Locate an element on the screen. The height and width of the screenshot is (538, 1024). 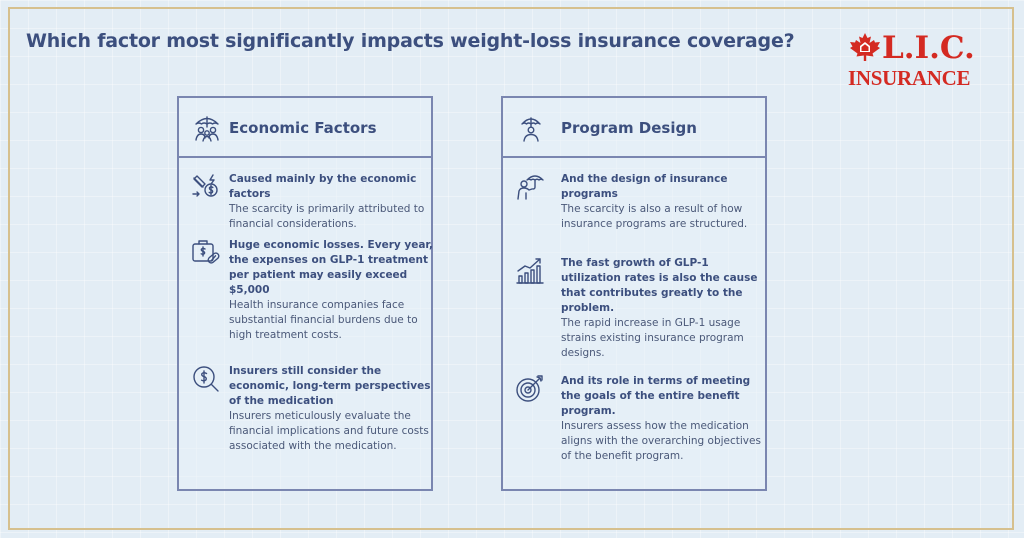
card-title: Economic Factors is located at coordinates (303, 128).